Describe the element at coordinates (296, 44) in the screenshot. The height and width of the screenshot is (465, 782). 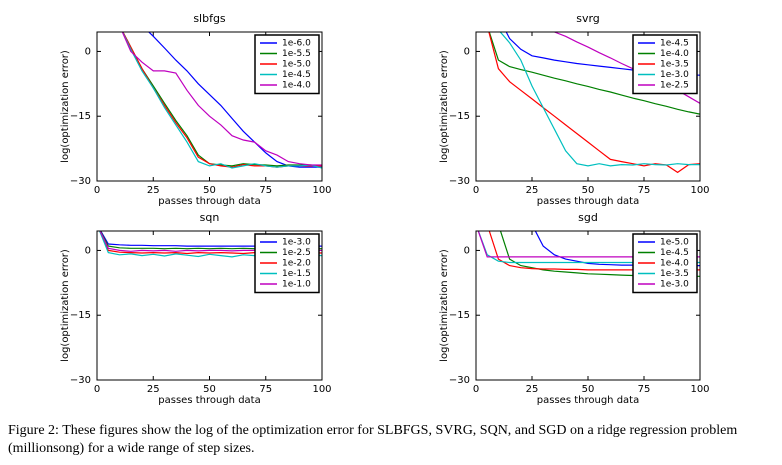
I see `legend-label: 1e-6.0` at that location.